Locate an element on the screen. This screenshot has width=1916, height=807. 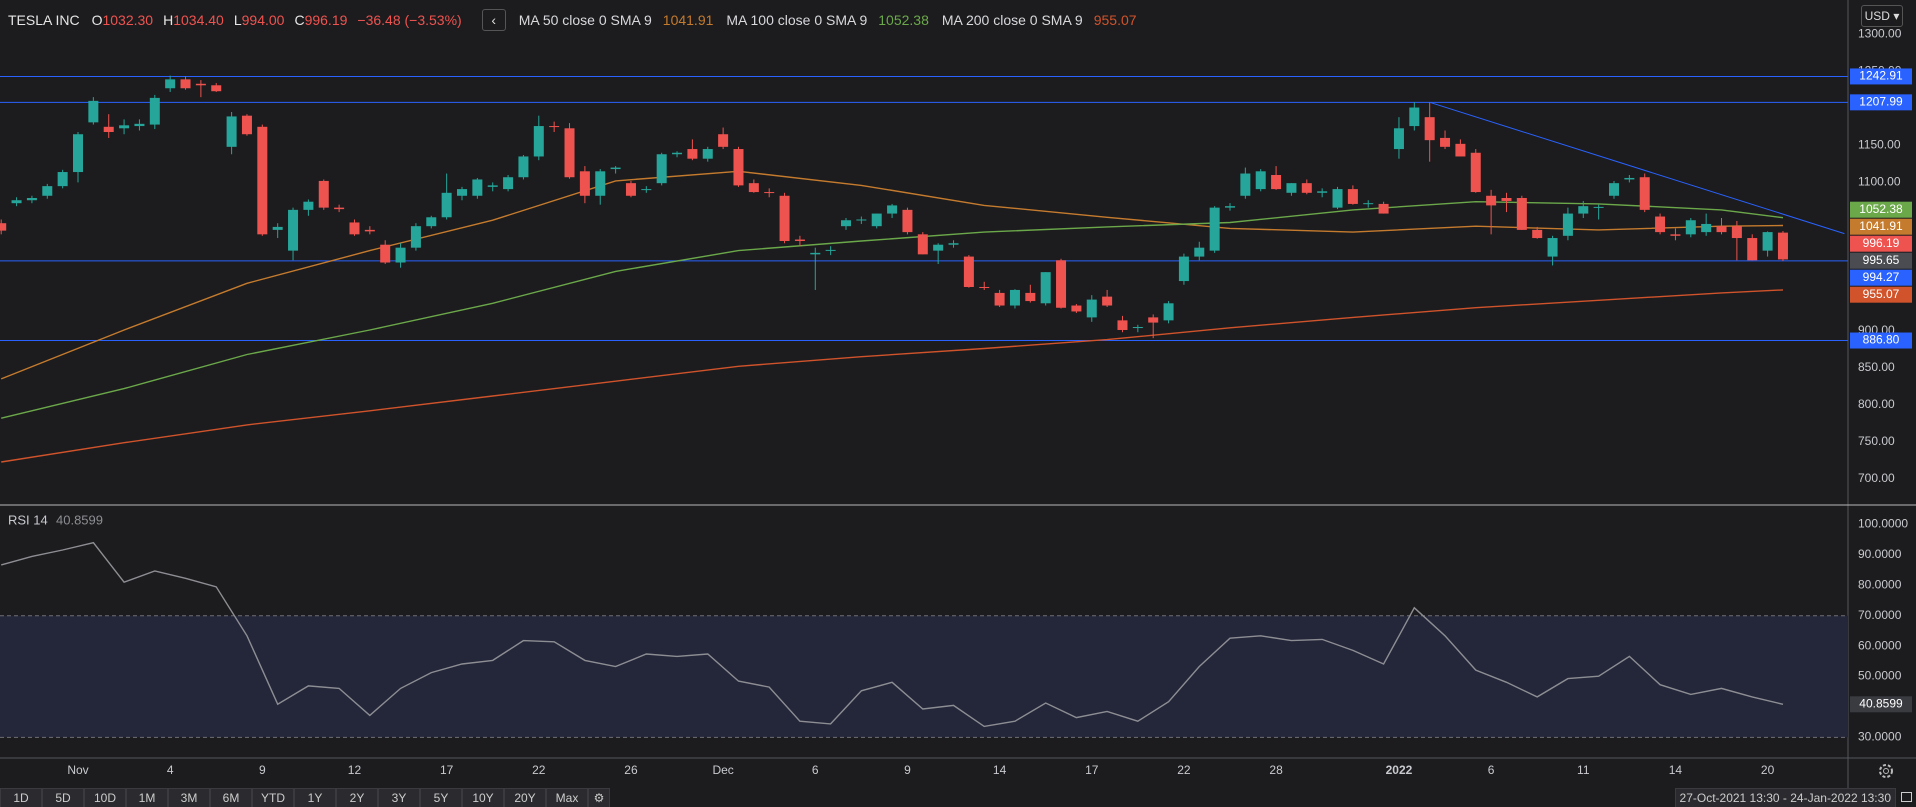
range-label: 5Y is located at coordinates (441, 798).